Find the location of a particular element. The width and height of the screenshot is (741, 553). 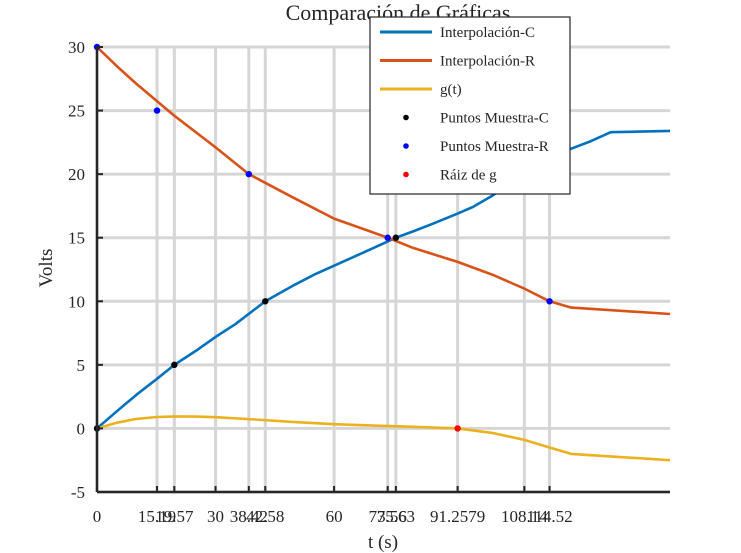

legend-label-3: Puntos Muestra-C is located at coordinates (494, 119).